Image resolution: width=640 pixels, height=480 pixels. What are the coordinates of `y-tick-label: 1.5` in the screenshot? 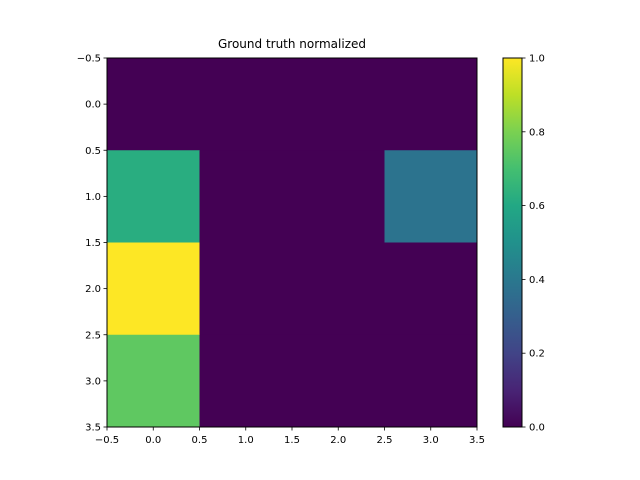 It's located at (93, 243).